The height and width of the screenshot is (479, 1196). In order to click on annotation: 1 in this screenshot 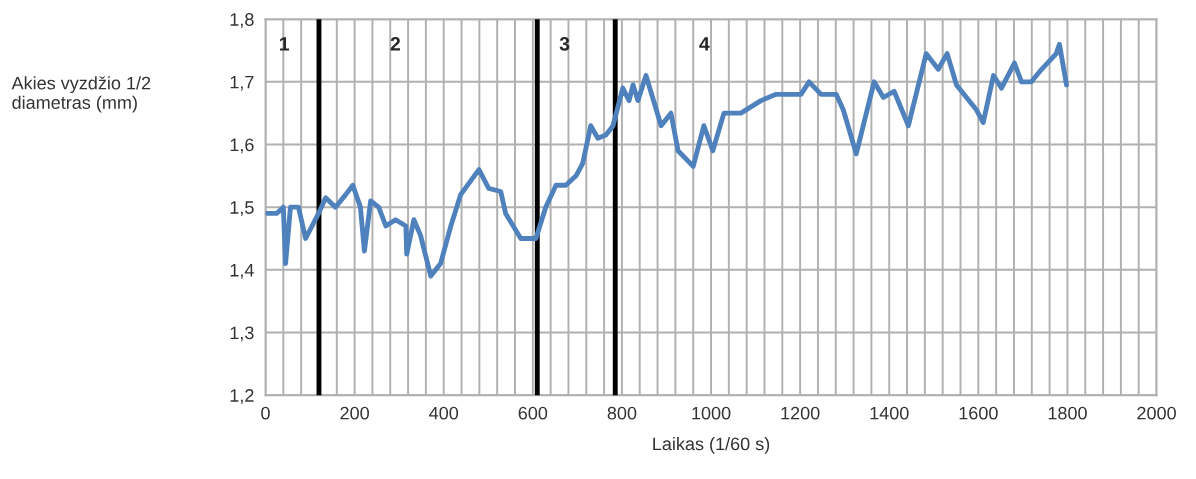, I will do `click(285, 44)`.